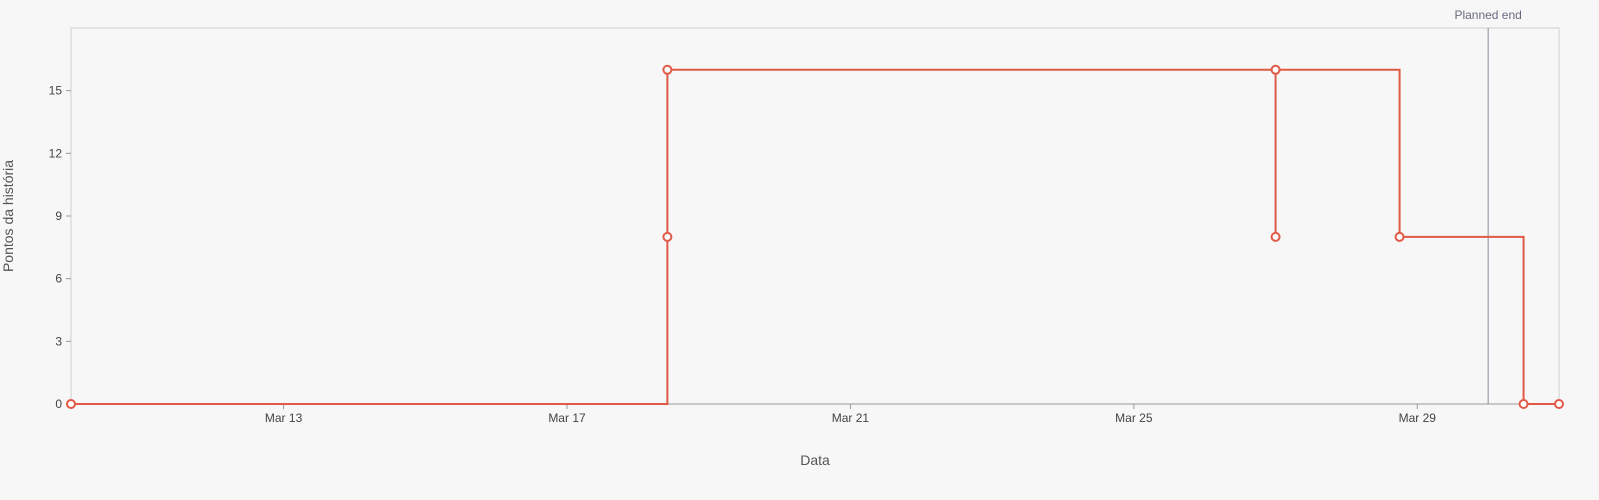 The height and width of the screenshot is (500, 1599). I want to click on x-tick-label: Mar 13, so click(284, 418).